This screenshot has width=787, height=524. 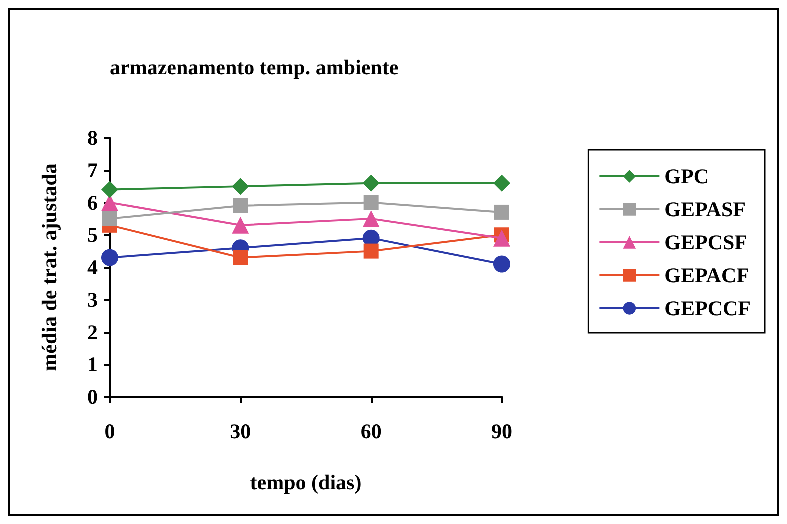 I want to click on y-tick-label: 0, so click(x=93, y=397).